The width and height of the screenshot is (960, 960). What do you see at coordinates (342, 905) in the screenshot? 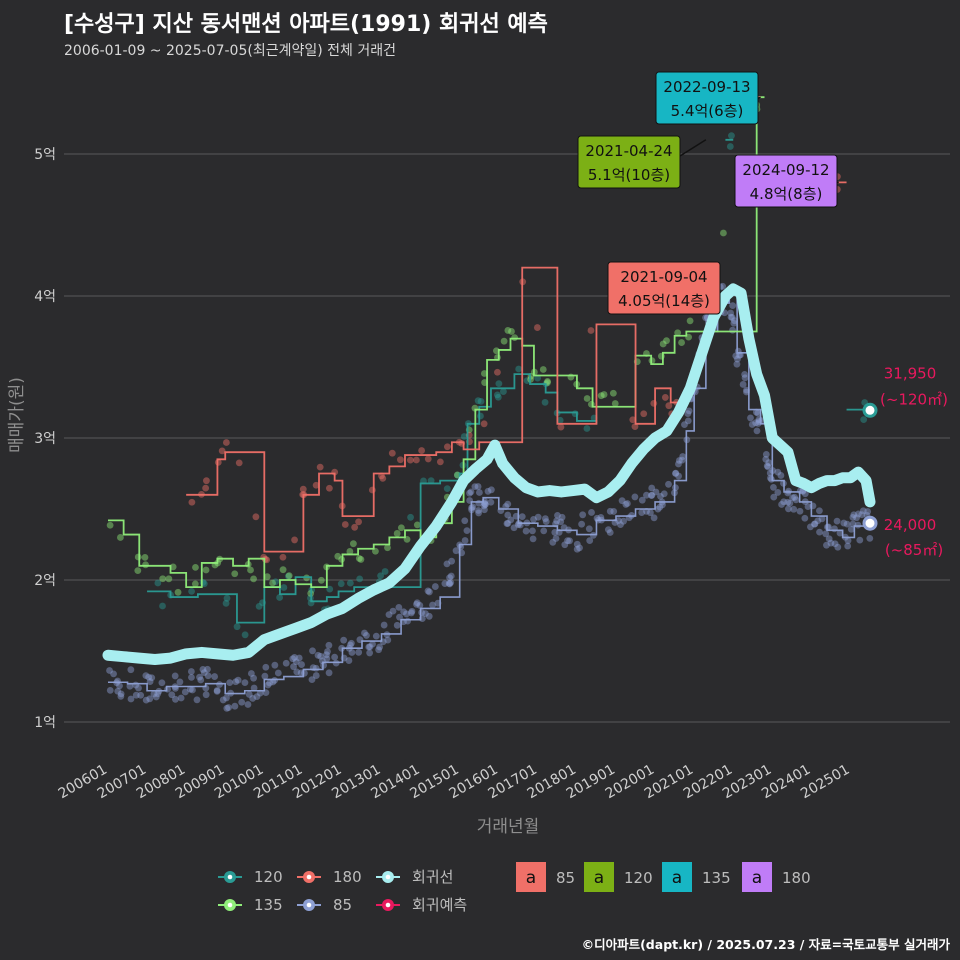
I see `legend-label: 85` at bounding box center [342, 905].